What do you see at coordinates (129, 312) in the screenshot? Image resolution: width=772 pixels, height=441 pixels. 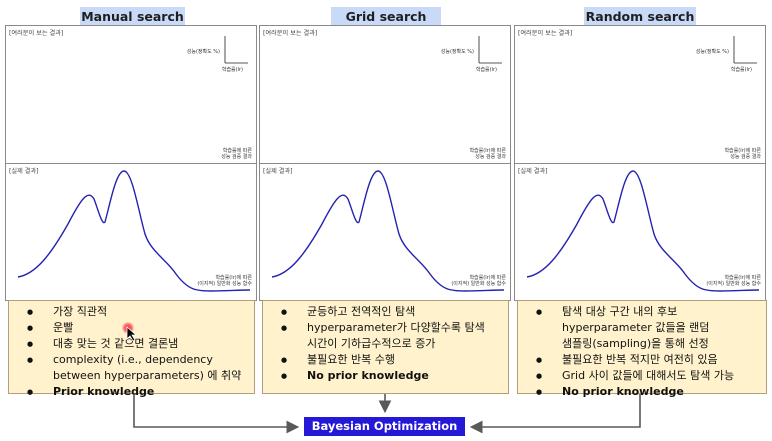 I see `list-item: 가장 직관적` at bounding box center [129, 312].